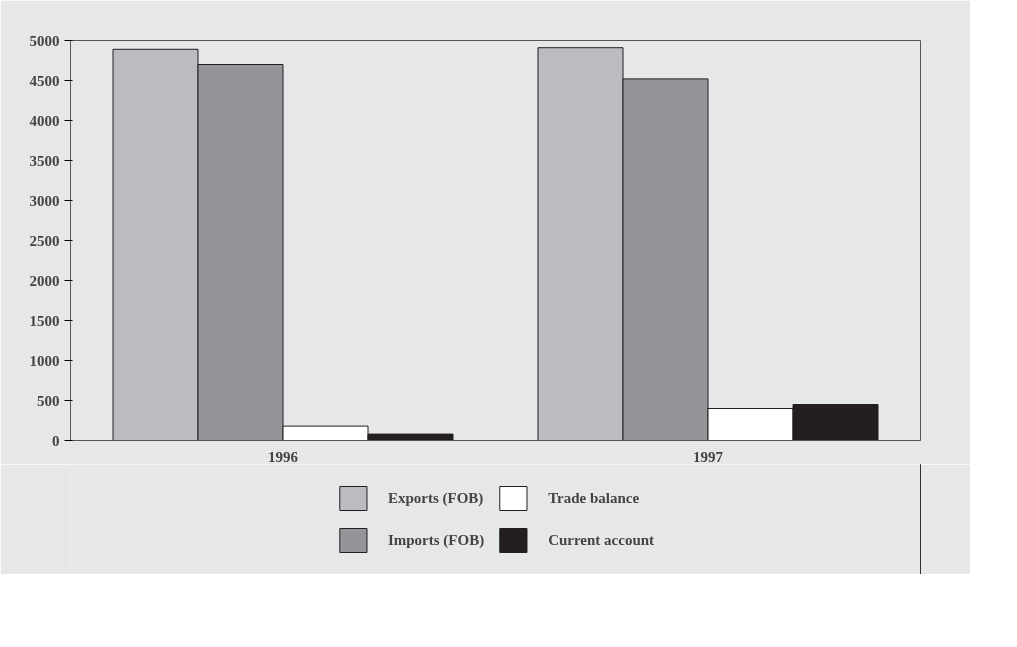  Describe the element at coordinates (44, 240) in the screenshot. I see `y-tick-label: 2500` at that location.